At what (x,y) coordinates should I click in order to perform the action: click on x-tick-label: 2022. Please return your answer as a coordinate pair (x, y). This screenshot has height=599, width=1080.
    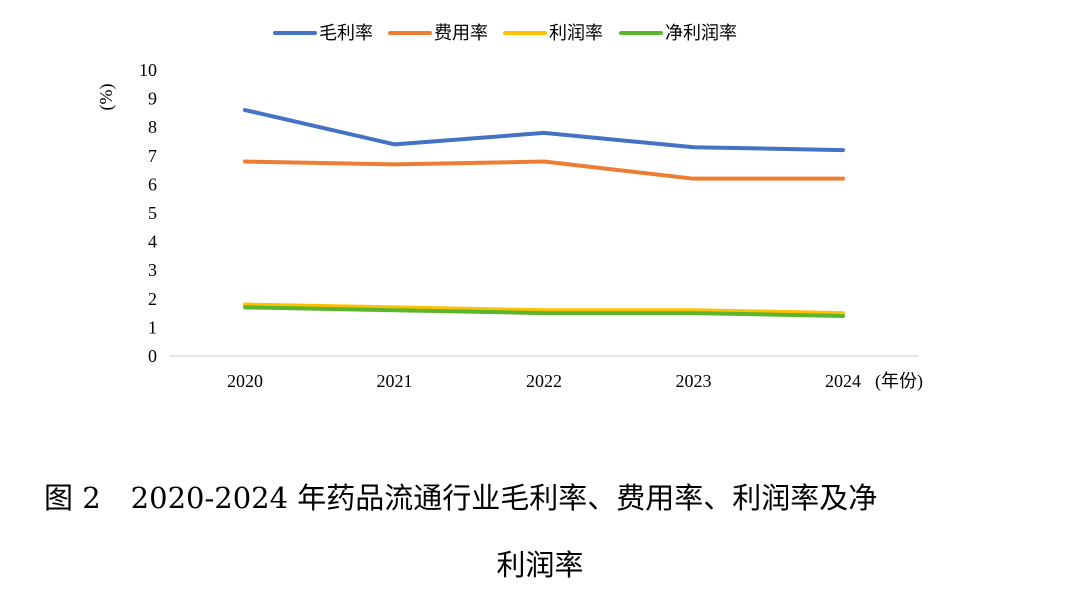
    Looking at the image, I should click on (544, 381).